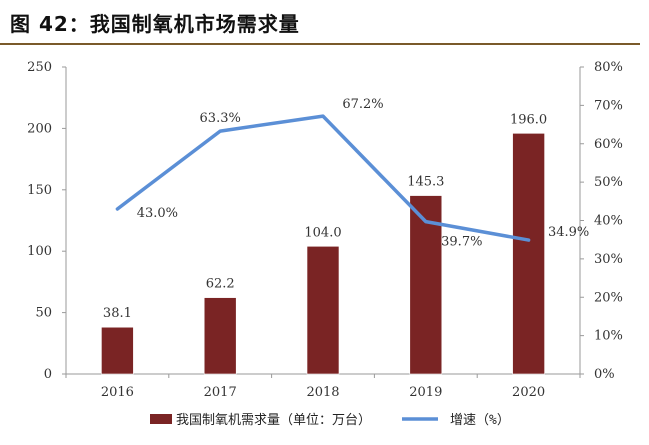 This screenshot has height=445, width=649. Describe the element at coordinates (528, 119) in the screenshot. I see `bar-data-label: 196.0` at that location.